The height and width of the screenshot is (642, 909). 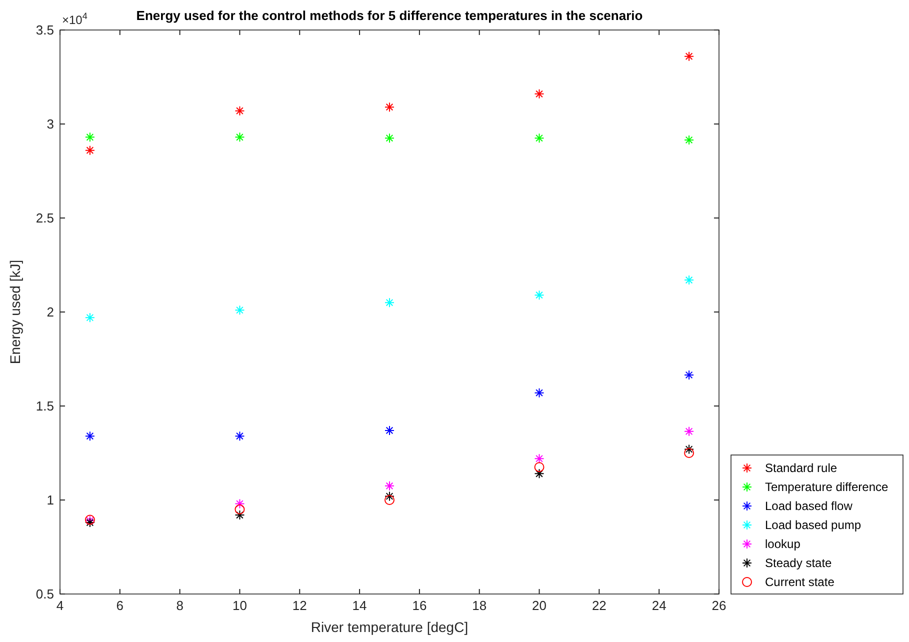 I want to click on y-tick-label: 3.5, so click(x=45, y=30).